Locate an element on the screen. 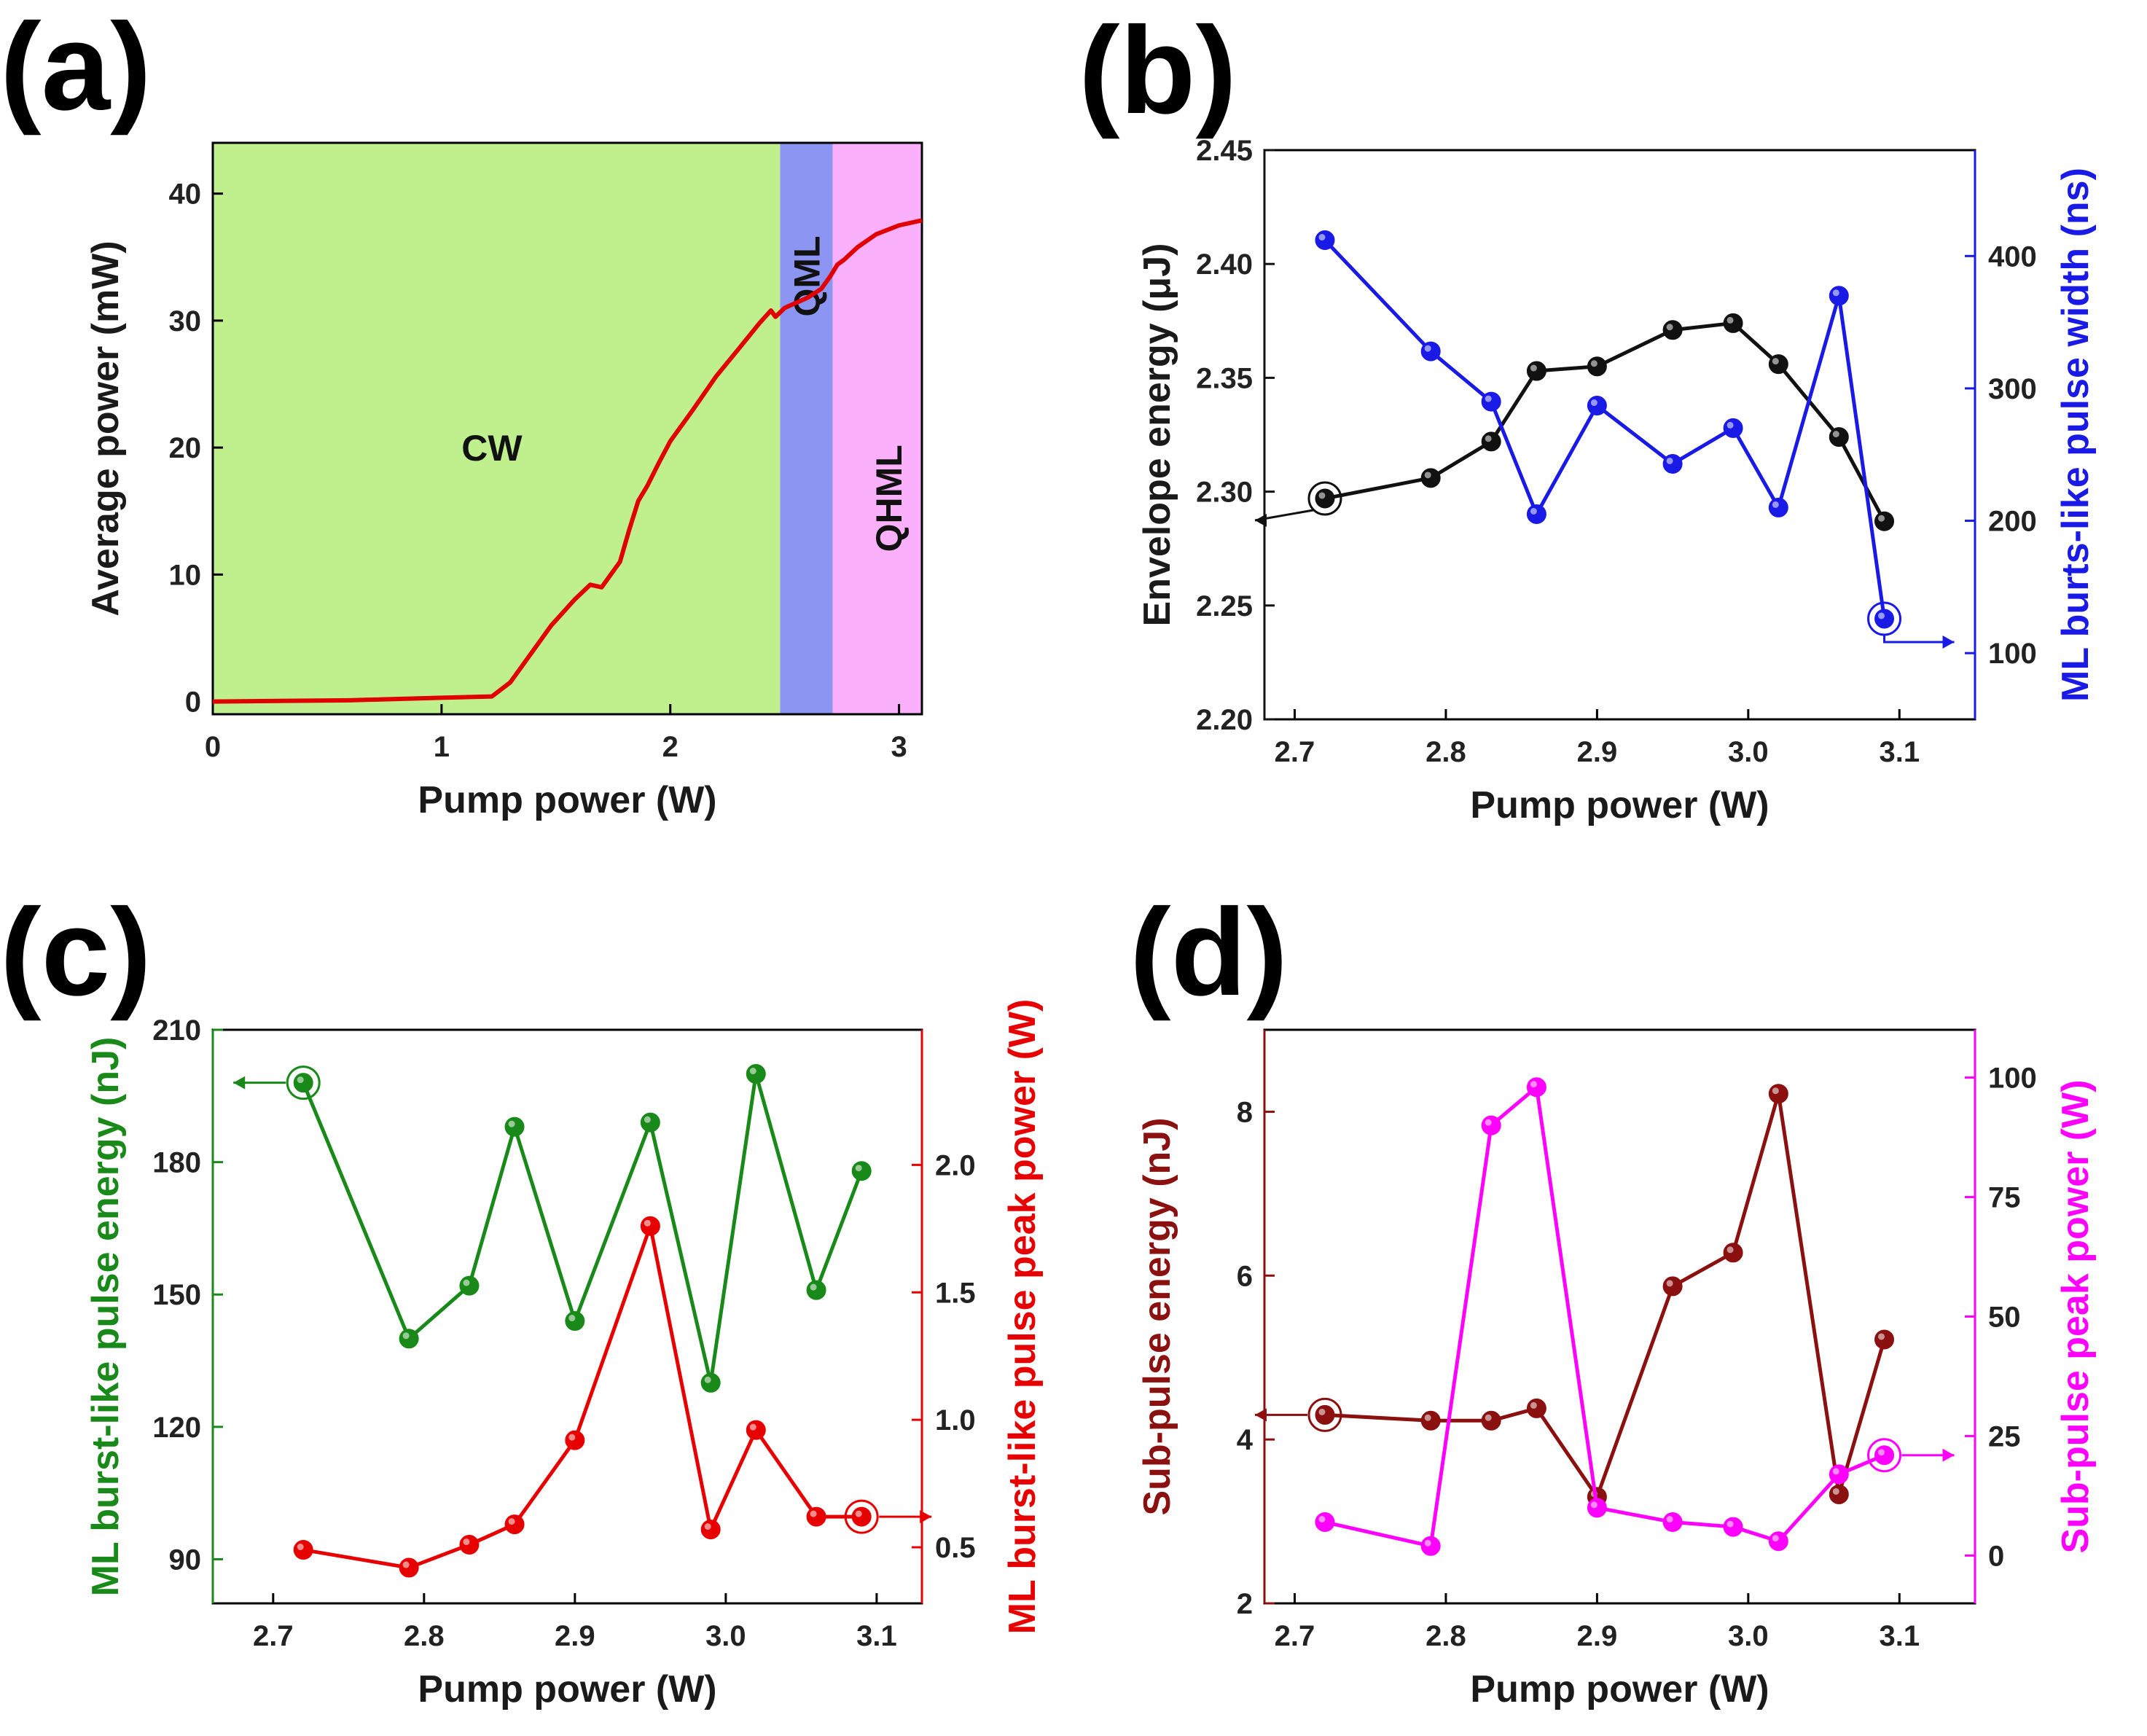 This screenshot has width=2147, height=1736. y2-axis-title: Sub-pulse peak power (W) is located at coordinates (2075, 1316).